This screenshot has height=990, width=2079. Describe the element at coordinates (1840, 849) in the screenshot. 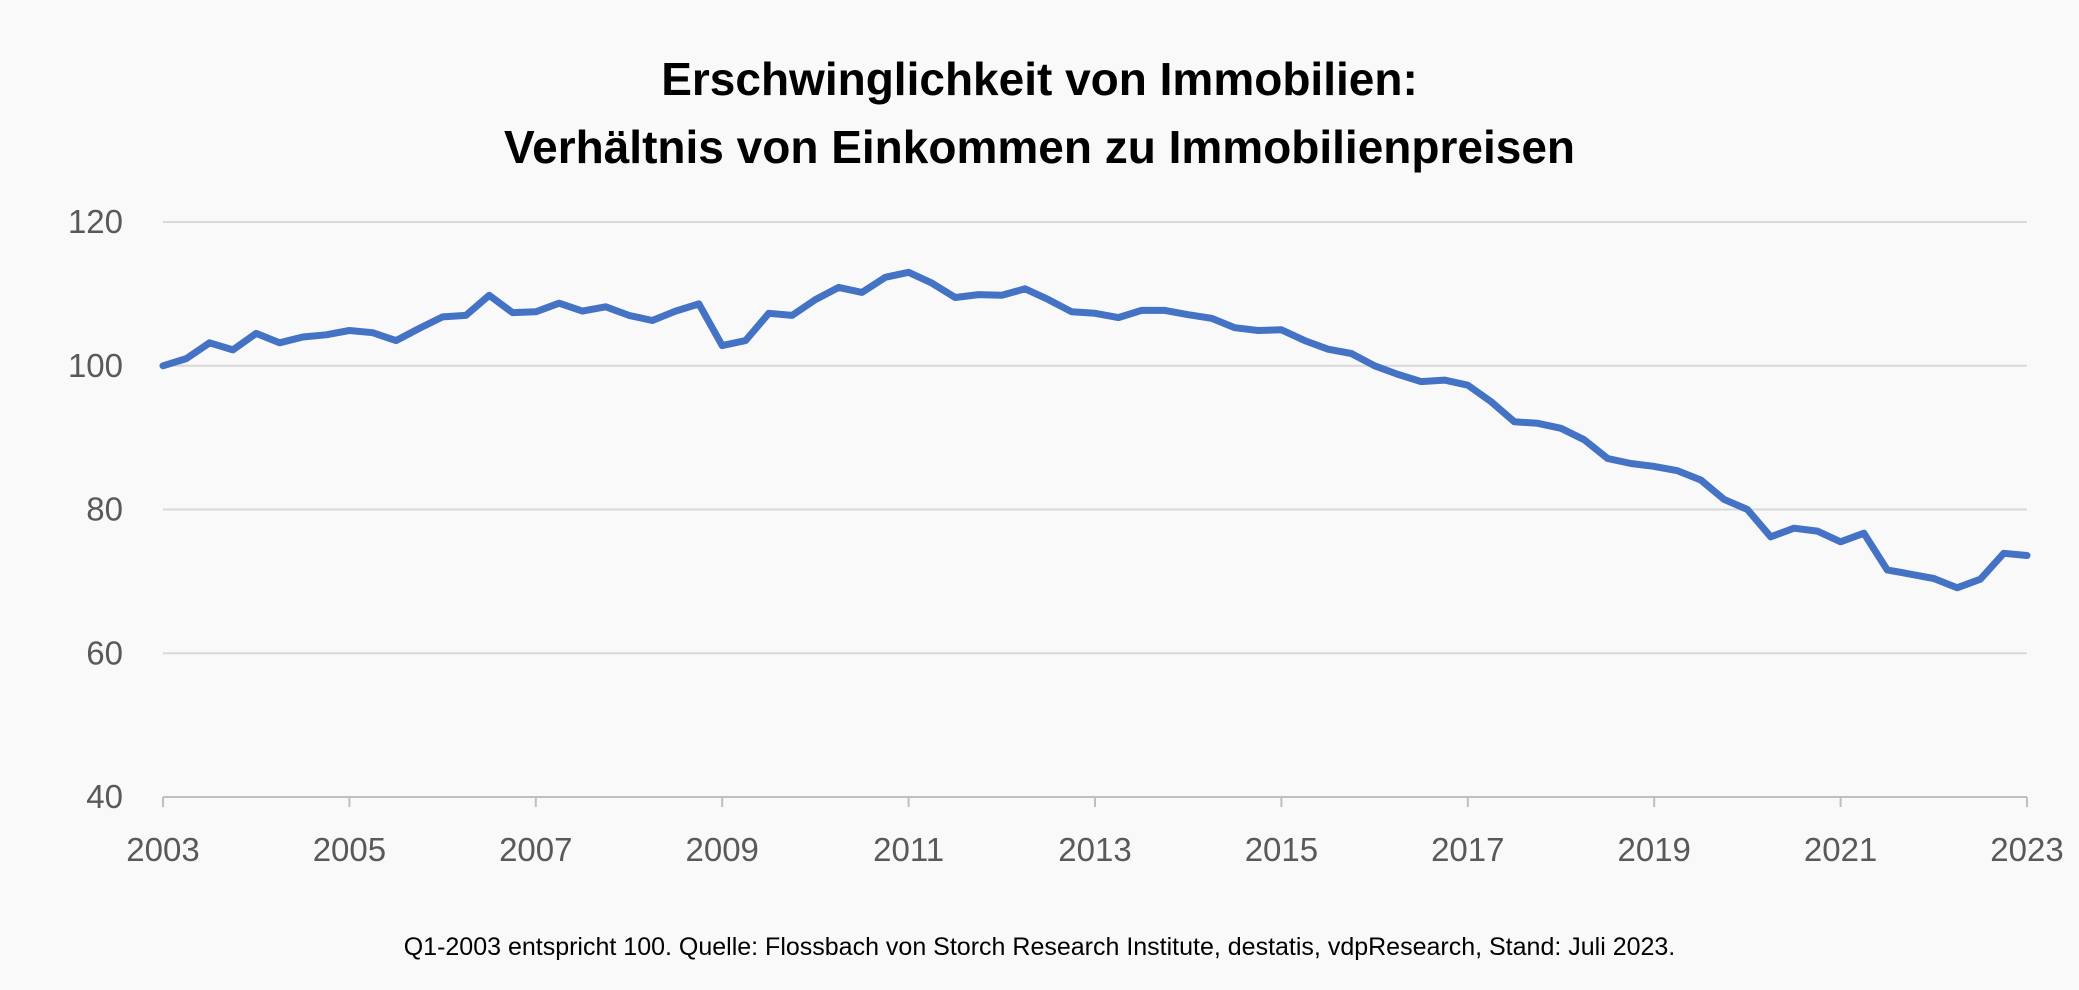

I see `x-tick-label: 2021` at that location.